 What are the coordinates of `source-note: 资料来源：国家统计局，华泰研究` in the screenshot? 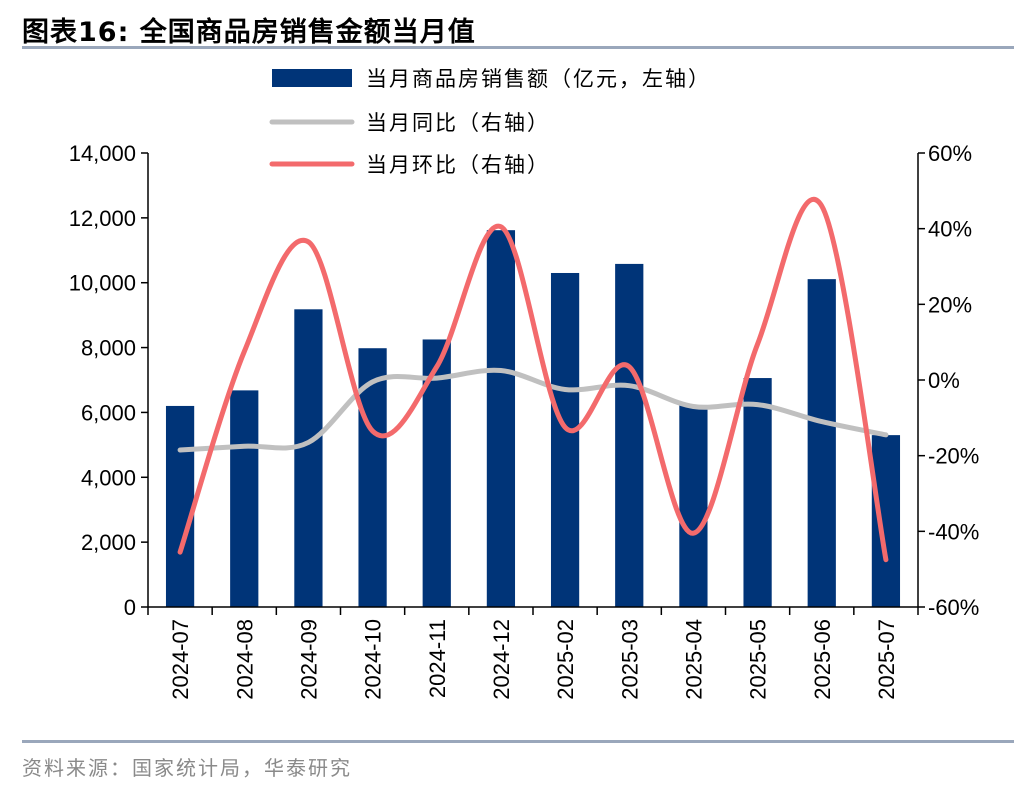 It's located at (187, 768).